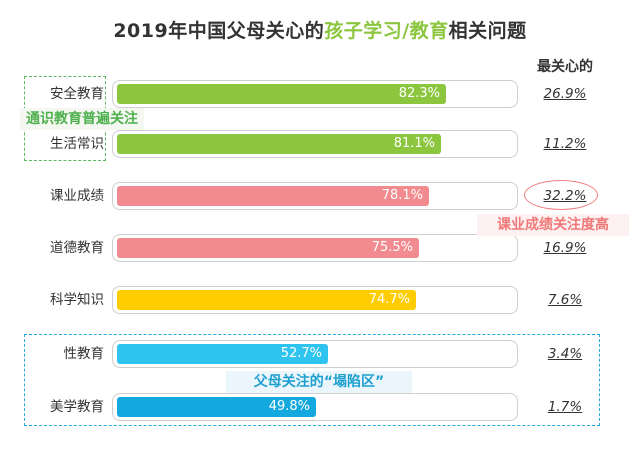 This screenshot has height=449, width=640. Describe the element at coordinates (301, 353) in the screenshot. I see `bar-value-label: 52.7%` at that location.